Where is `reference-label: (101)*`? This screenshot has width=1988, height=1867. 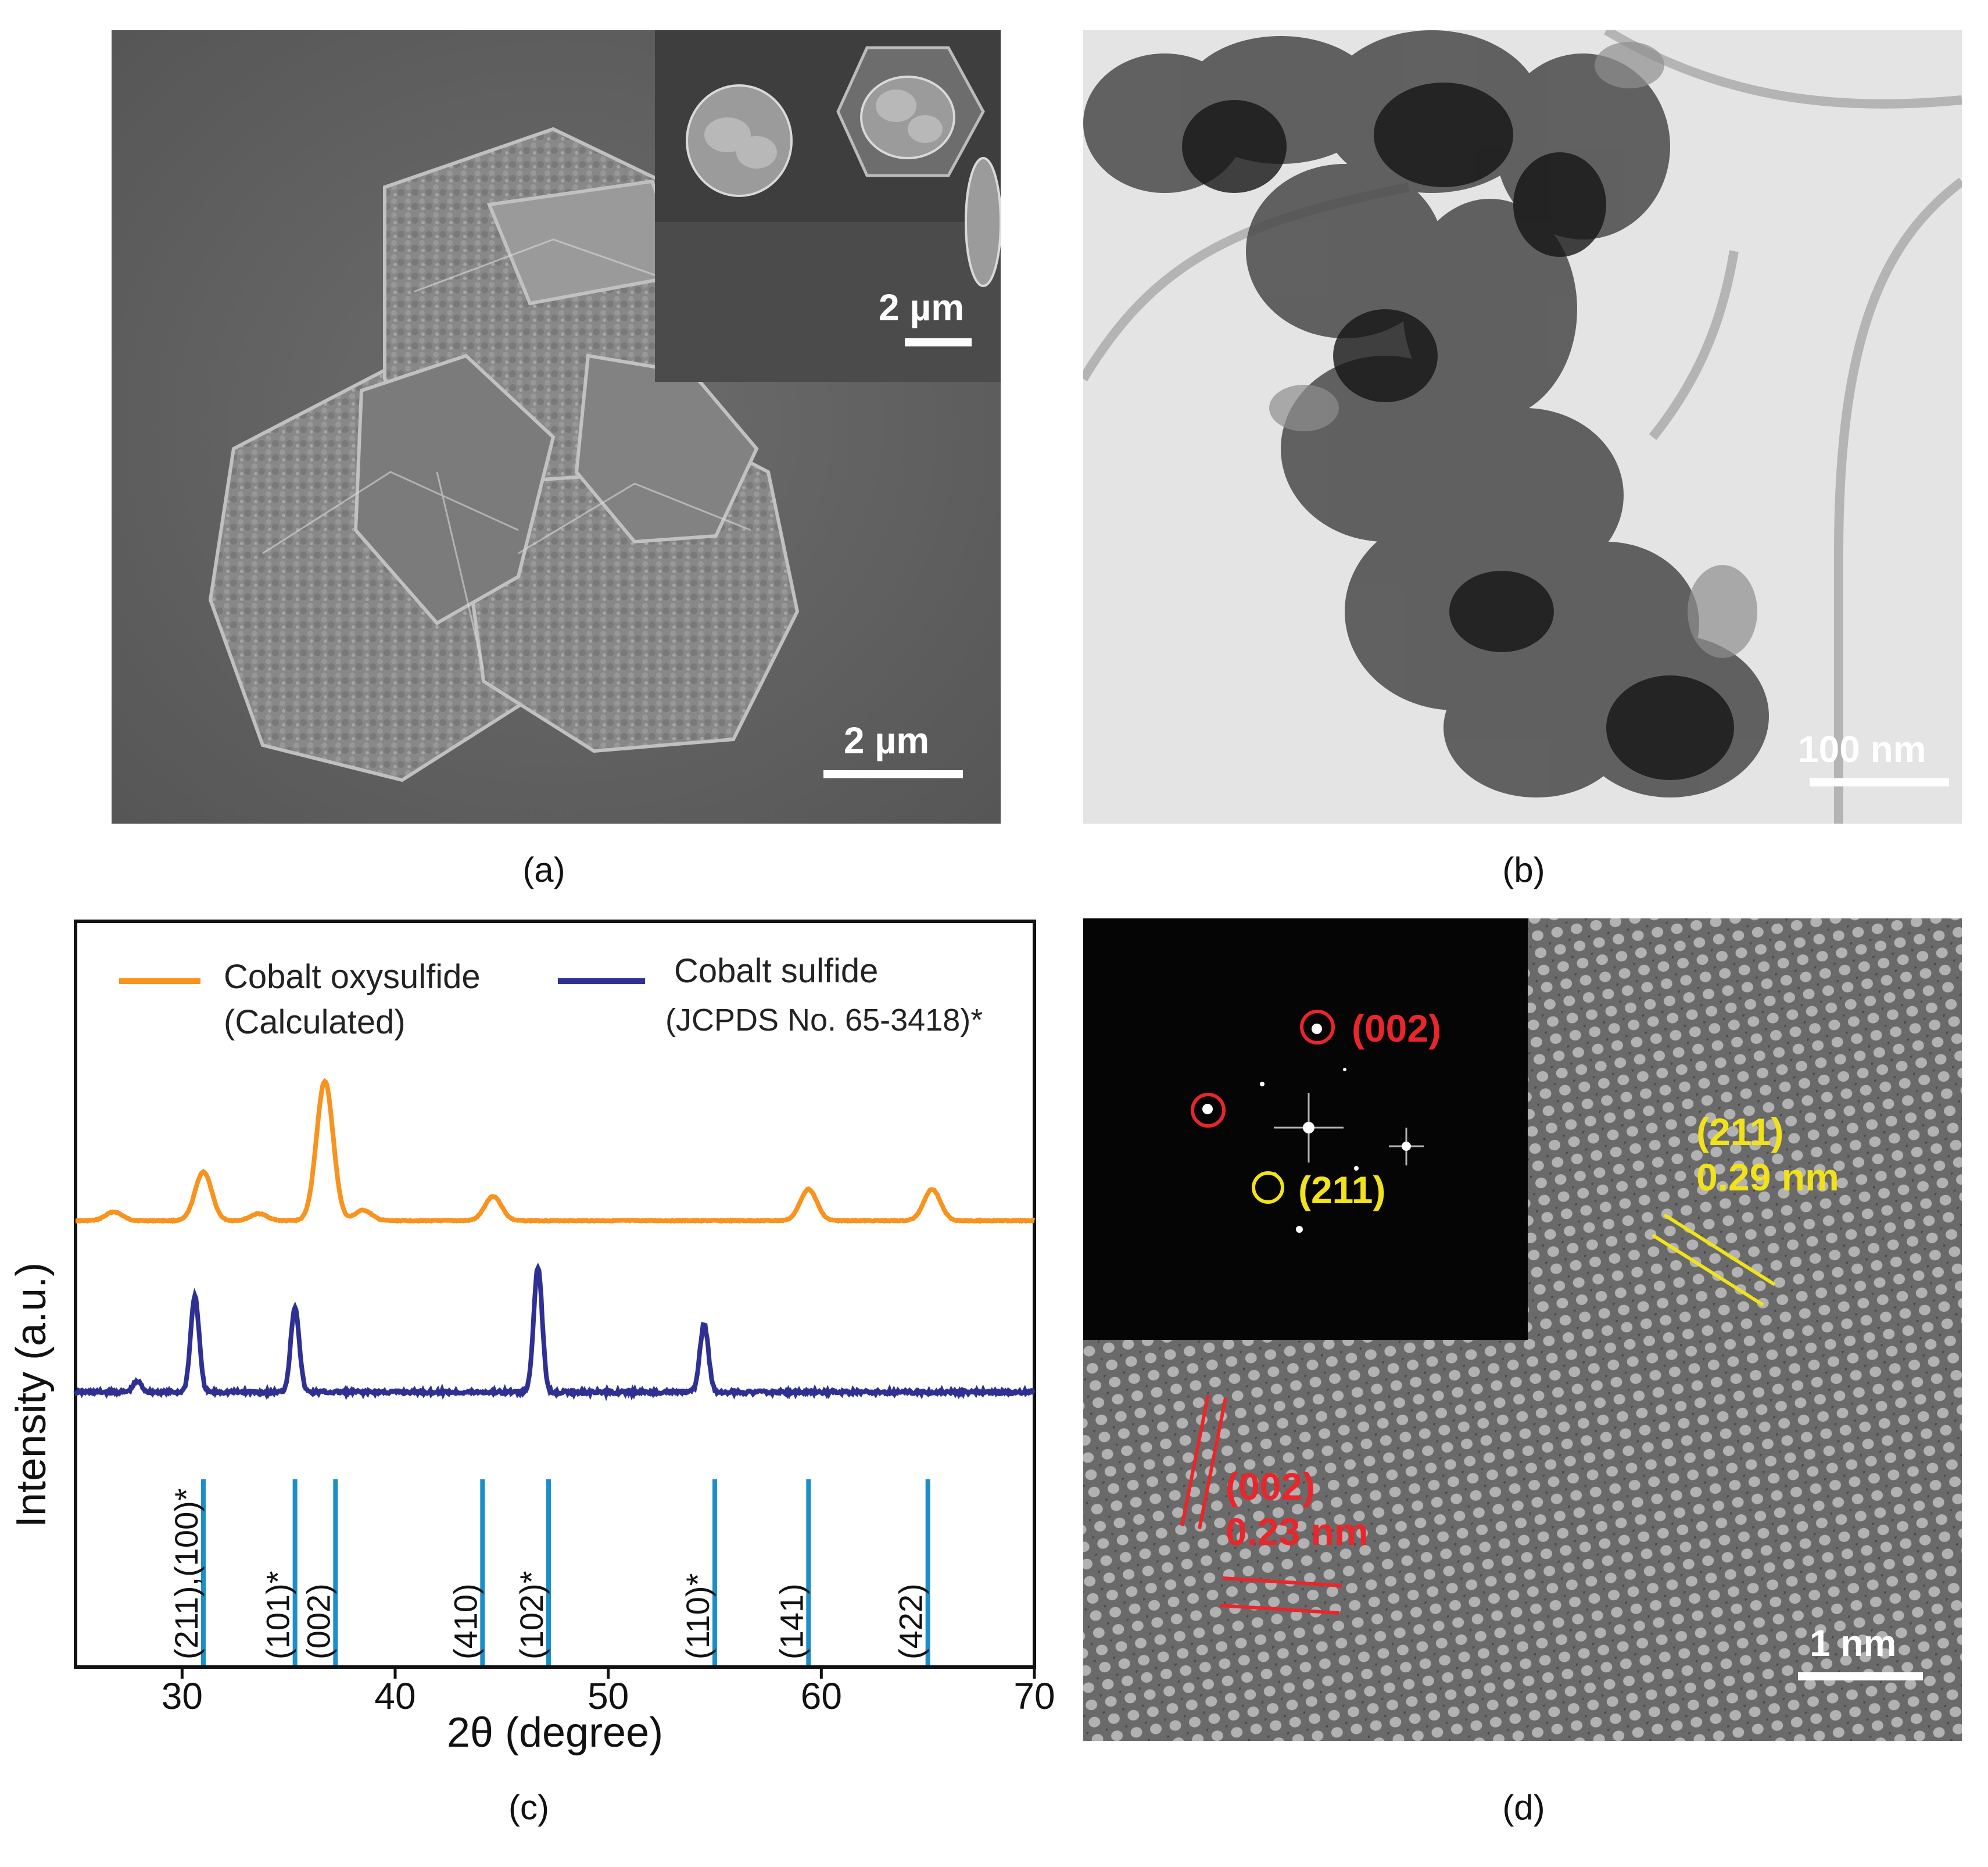 reference-label: (101)* is located at coordinates (278, 1615).